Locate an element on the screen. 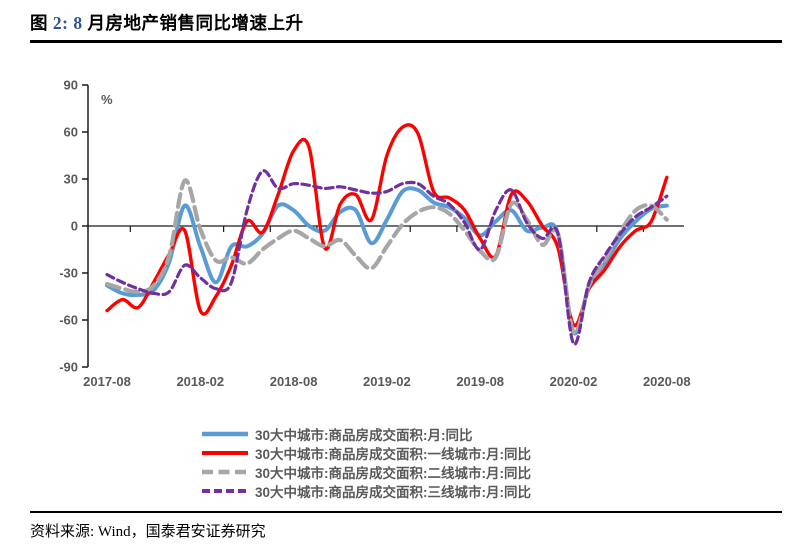 Image resolution: width=812 pixels, height=556 pixels. svg-text: 2020-02 is located at coordinates (574, 381).